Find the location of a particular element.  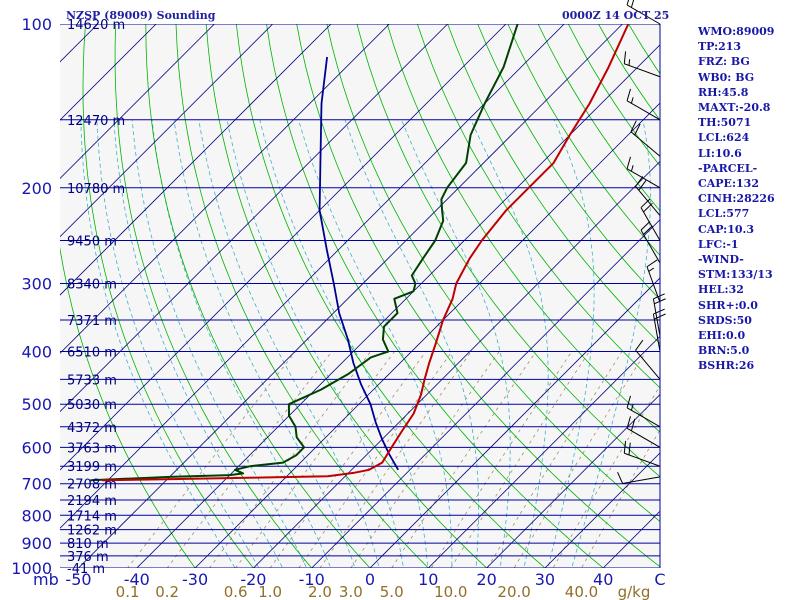

valid-time: 0000Z 14 OCT 25 is located at coordinates (616, 15).